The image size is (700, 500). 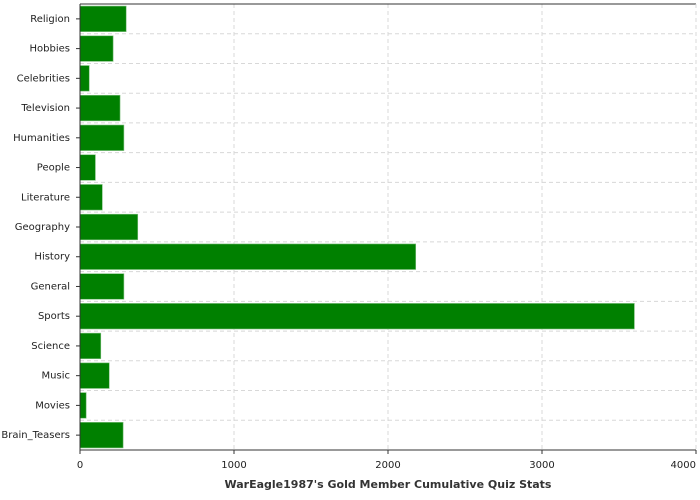 What do you see at coordinates (56, 376) in the screenshot?
I see `y-tick-label: Music` at bounding box center [56, 376].